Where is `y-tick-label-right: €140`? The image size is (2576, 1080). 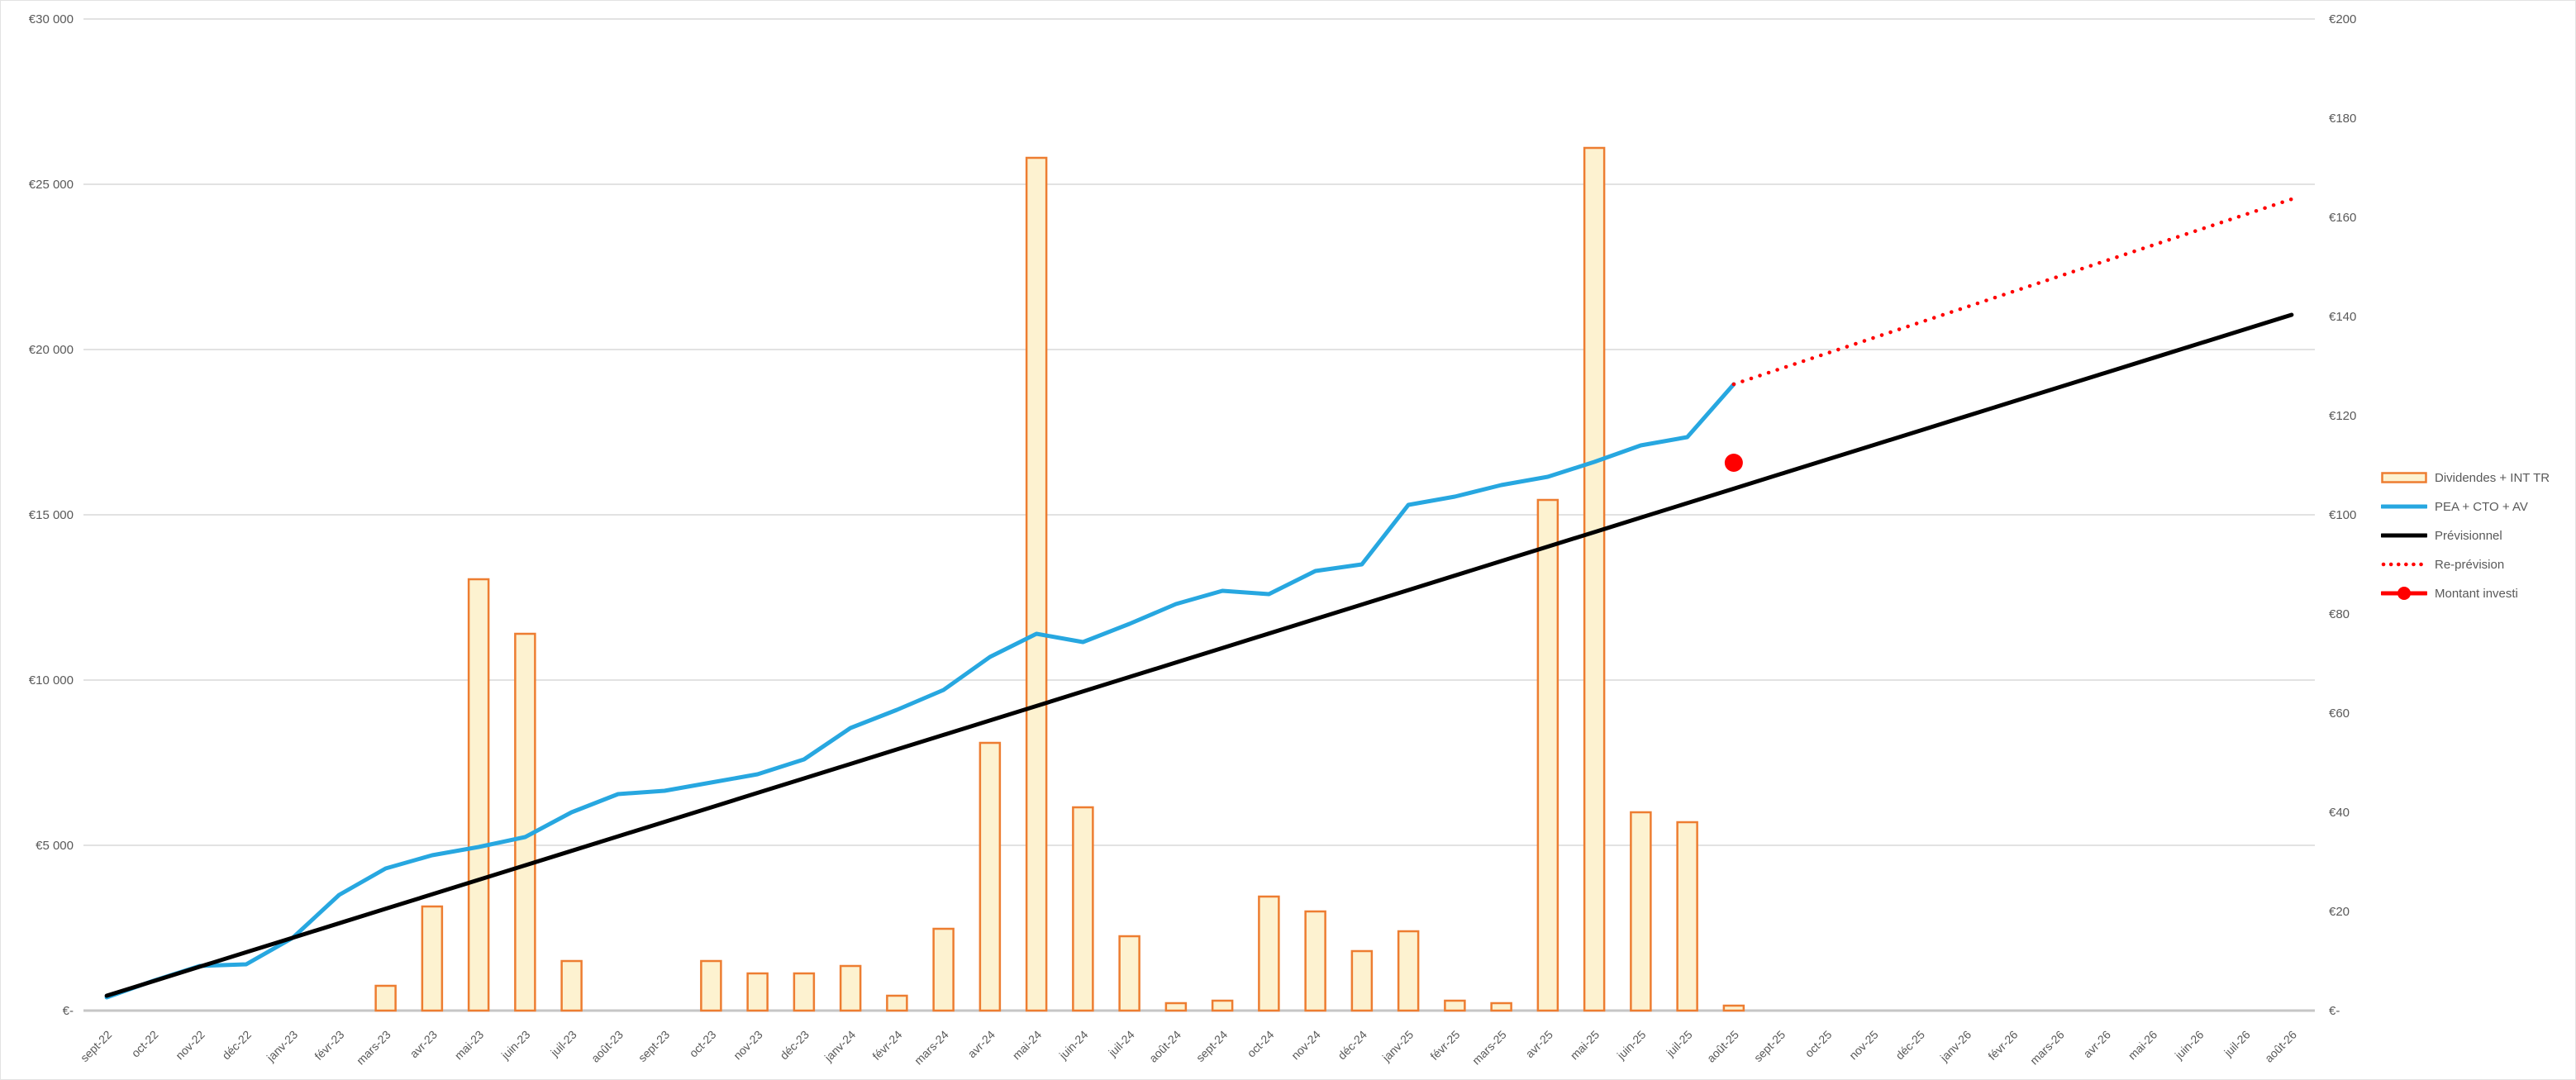
y-tick-label-right: €140 is located at coordinates (2343, 317).